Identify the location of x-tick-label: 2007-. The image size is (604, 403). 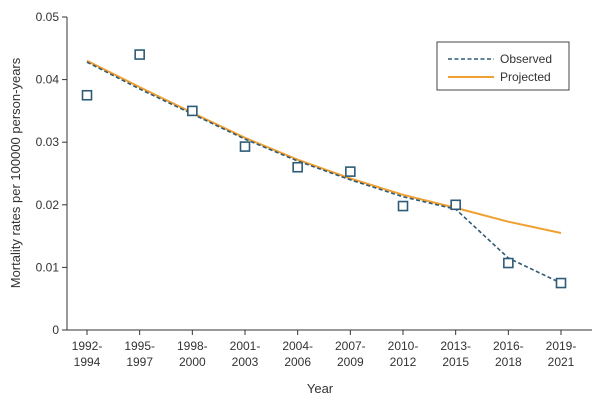
(350, 346).